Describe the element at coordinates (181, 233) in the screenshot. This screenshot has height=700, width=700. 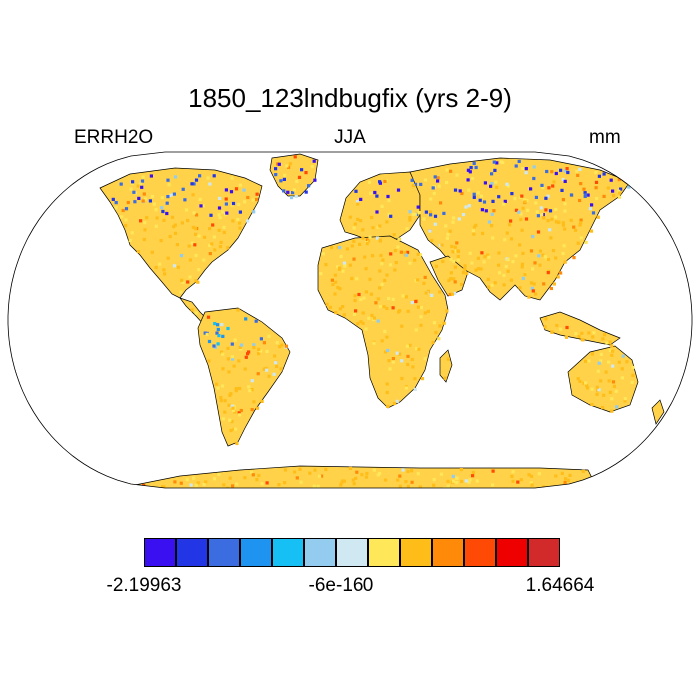
I see `continent-north-america` at that location.